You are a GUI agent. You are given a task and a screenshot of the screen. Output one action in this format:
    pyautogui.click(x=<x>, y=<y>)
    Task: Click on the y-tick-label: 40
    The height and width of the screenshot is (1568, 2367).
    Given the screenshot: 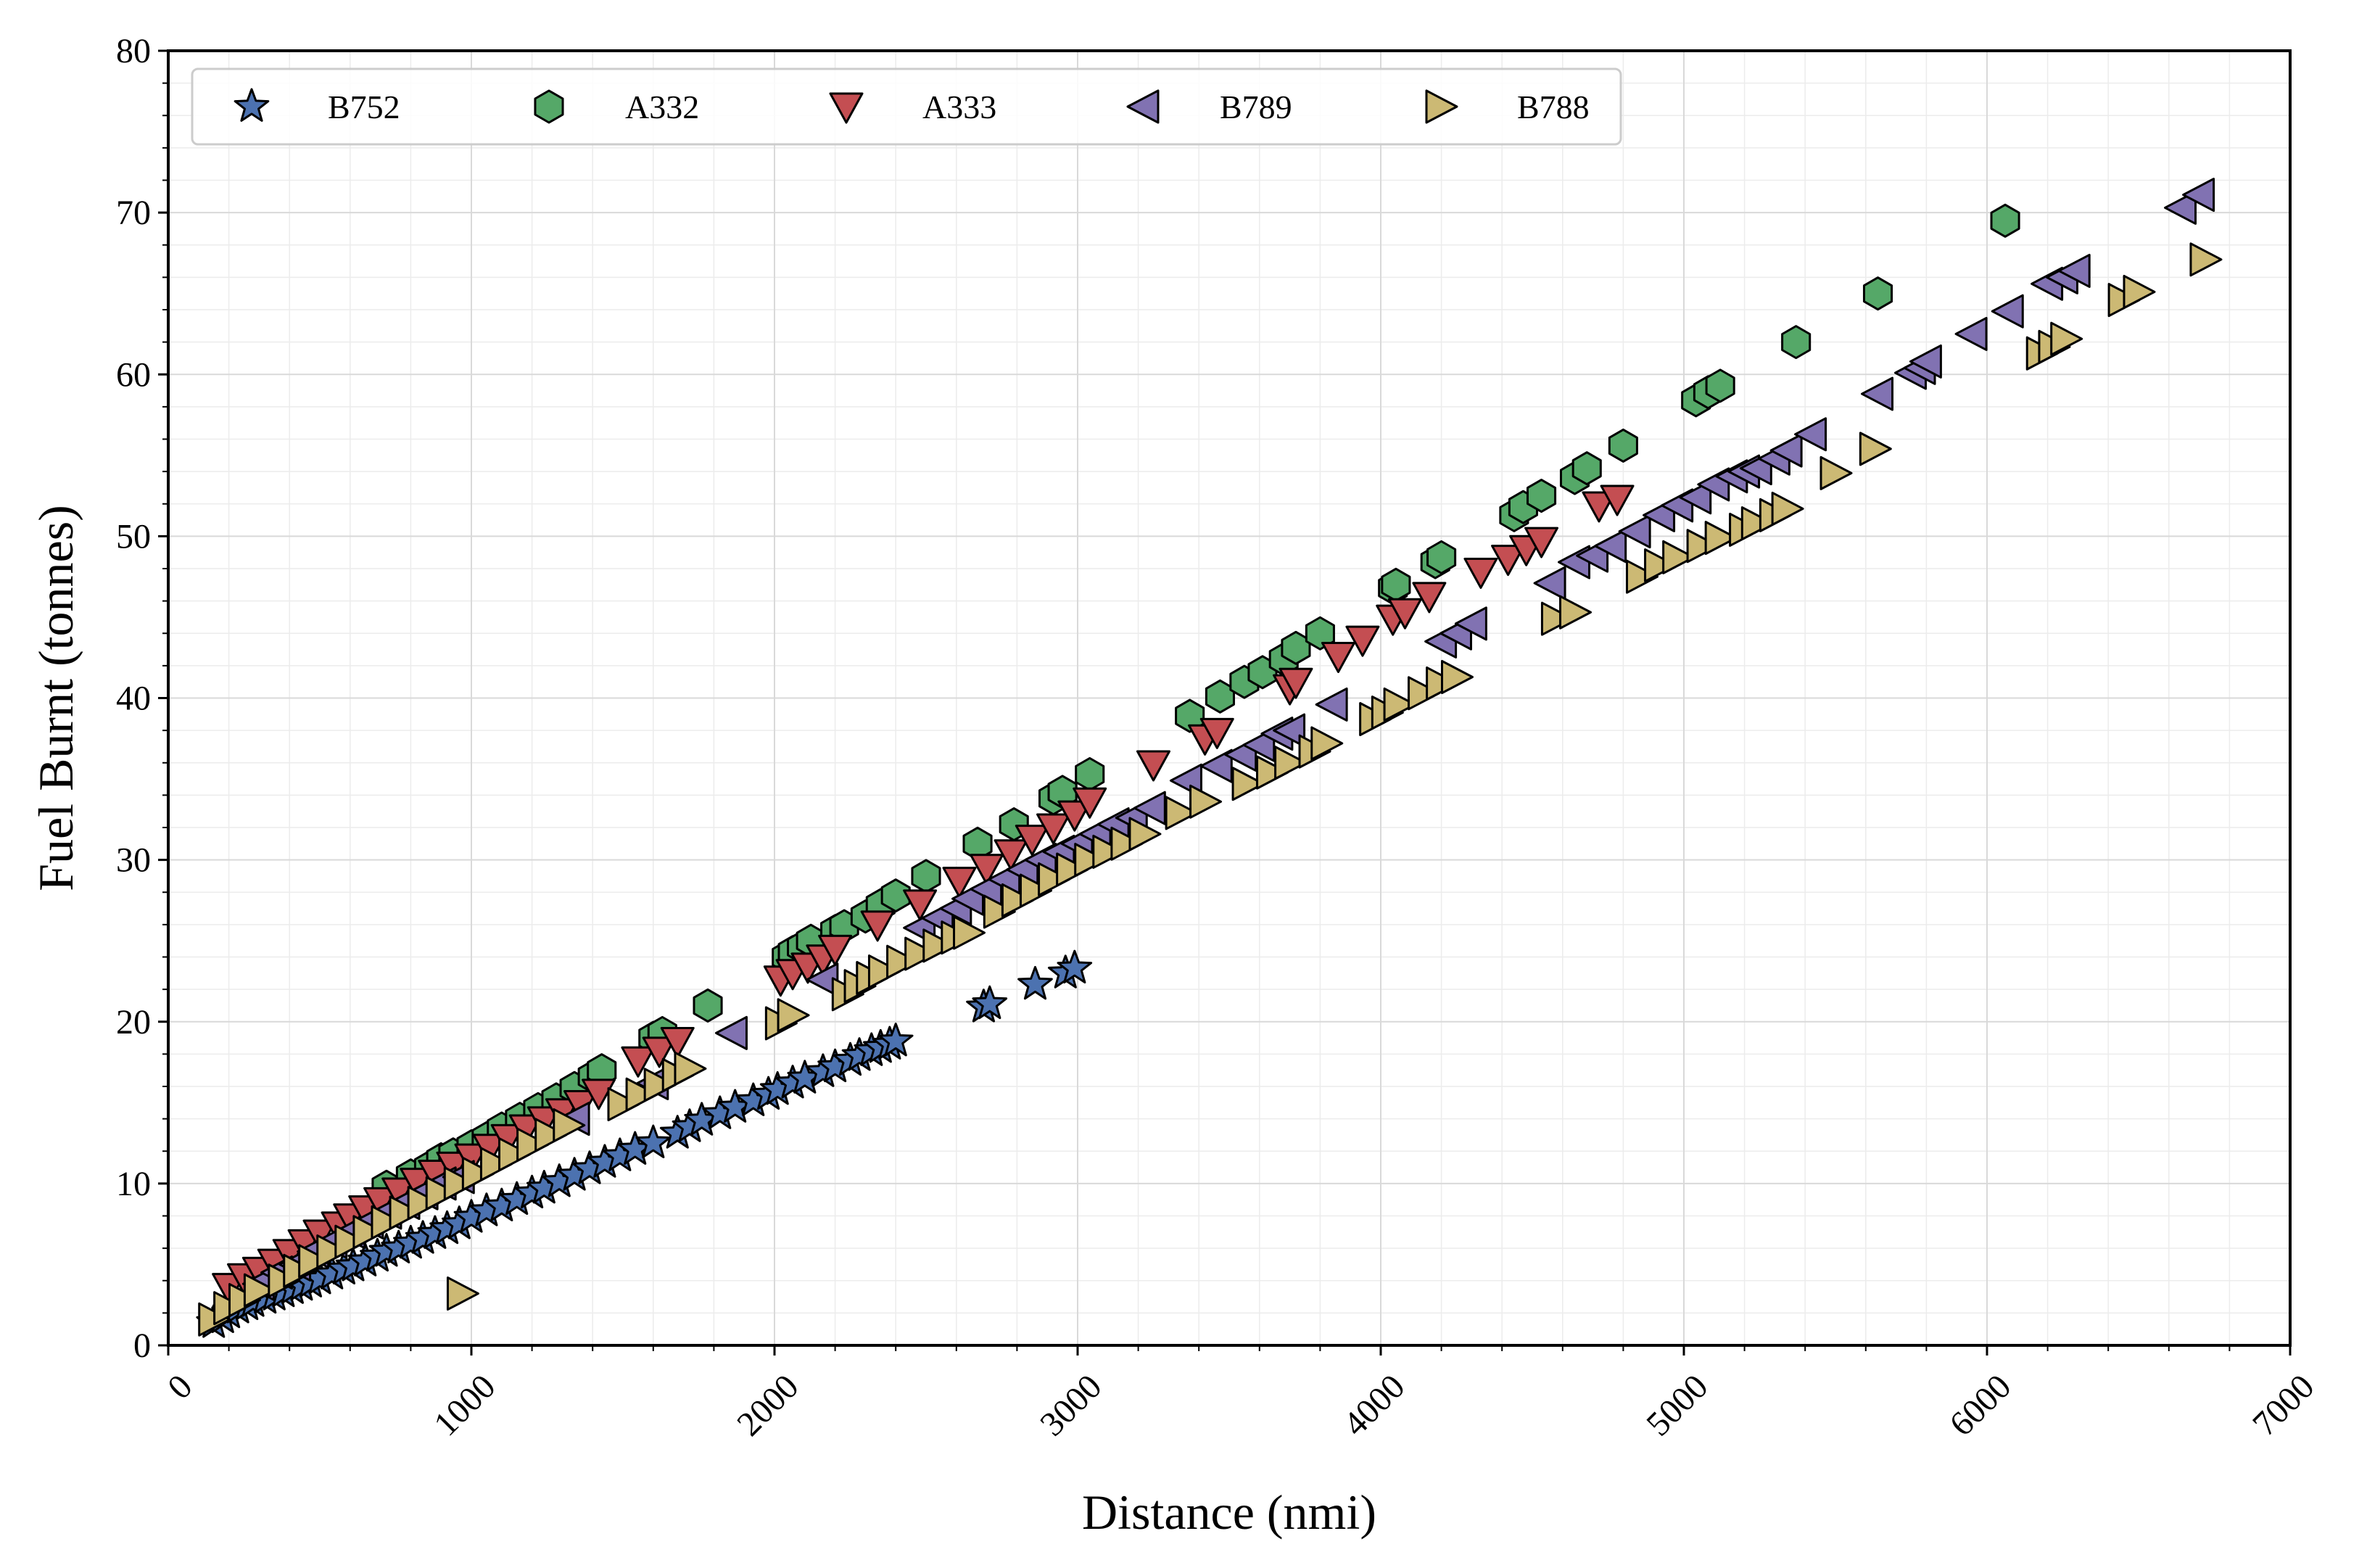 What is the action you would take?
    pyautogui.click(x=133, y=699)
    